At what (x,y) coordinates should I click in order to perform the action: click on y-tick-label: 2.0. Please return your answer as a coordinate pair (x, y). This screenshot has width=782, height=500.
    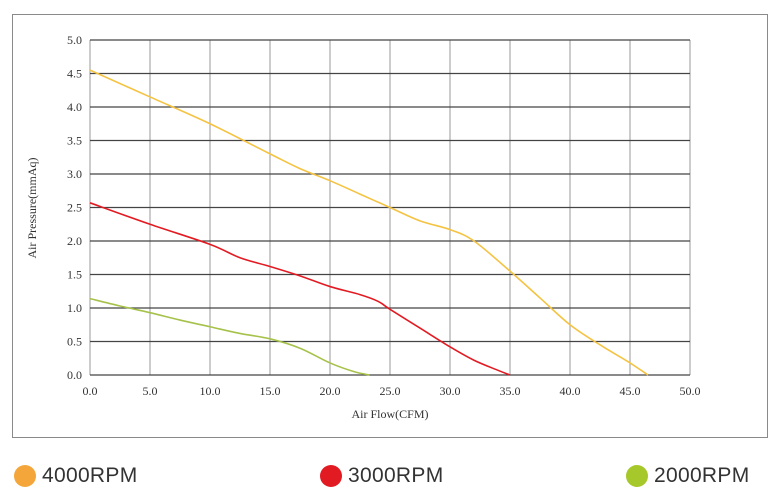
    Looking at the image, I should click on (74, 241).